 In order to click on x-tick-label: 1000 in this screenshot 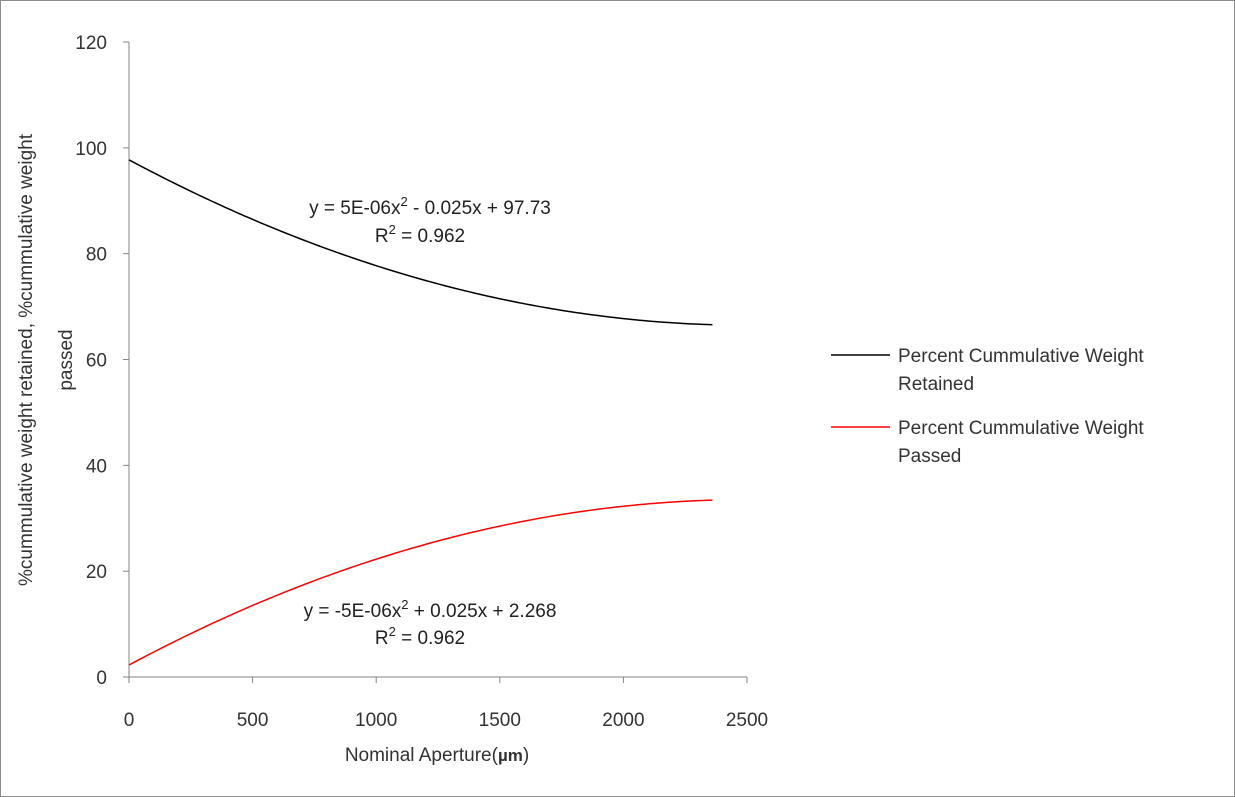, I will do `click(376, 720)`.